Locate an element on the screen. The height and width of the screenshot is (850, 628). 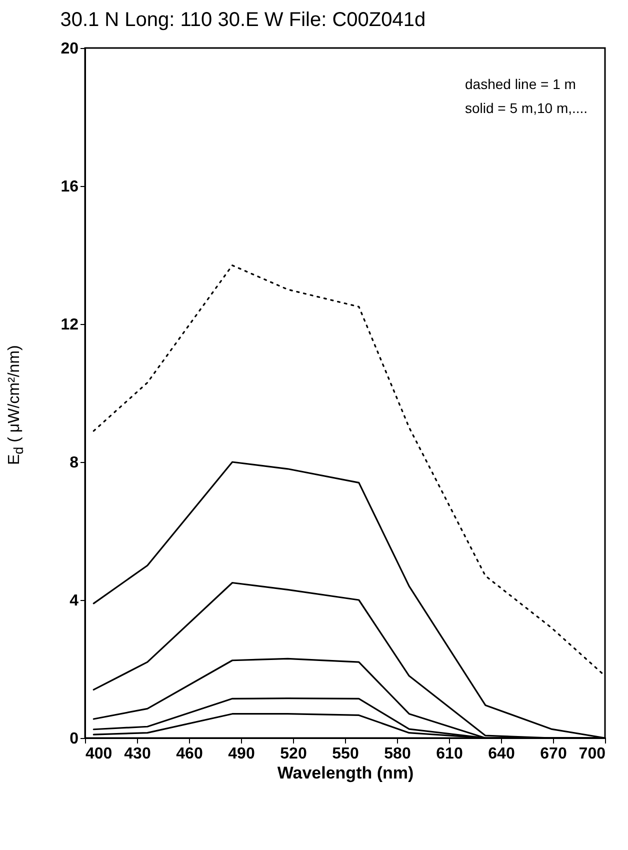
x-tick-label: 550 is located at coordinates (345, 754).